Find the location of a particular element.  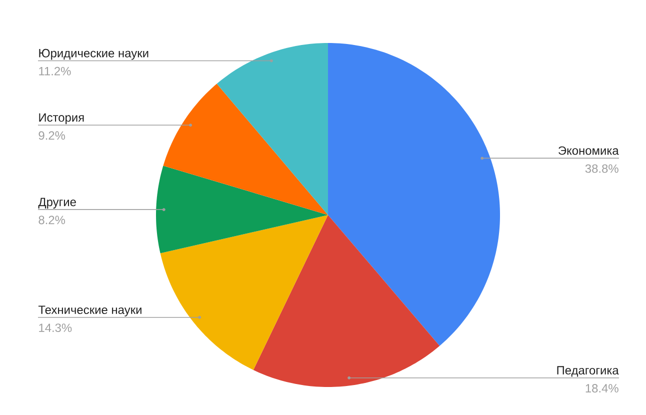

data-label: 8.2% is located at coordinates (52, 220).